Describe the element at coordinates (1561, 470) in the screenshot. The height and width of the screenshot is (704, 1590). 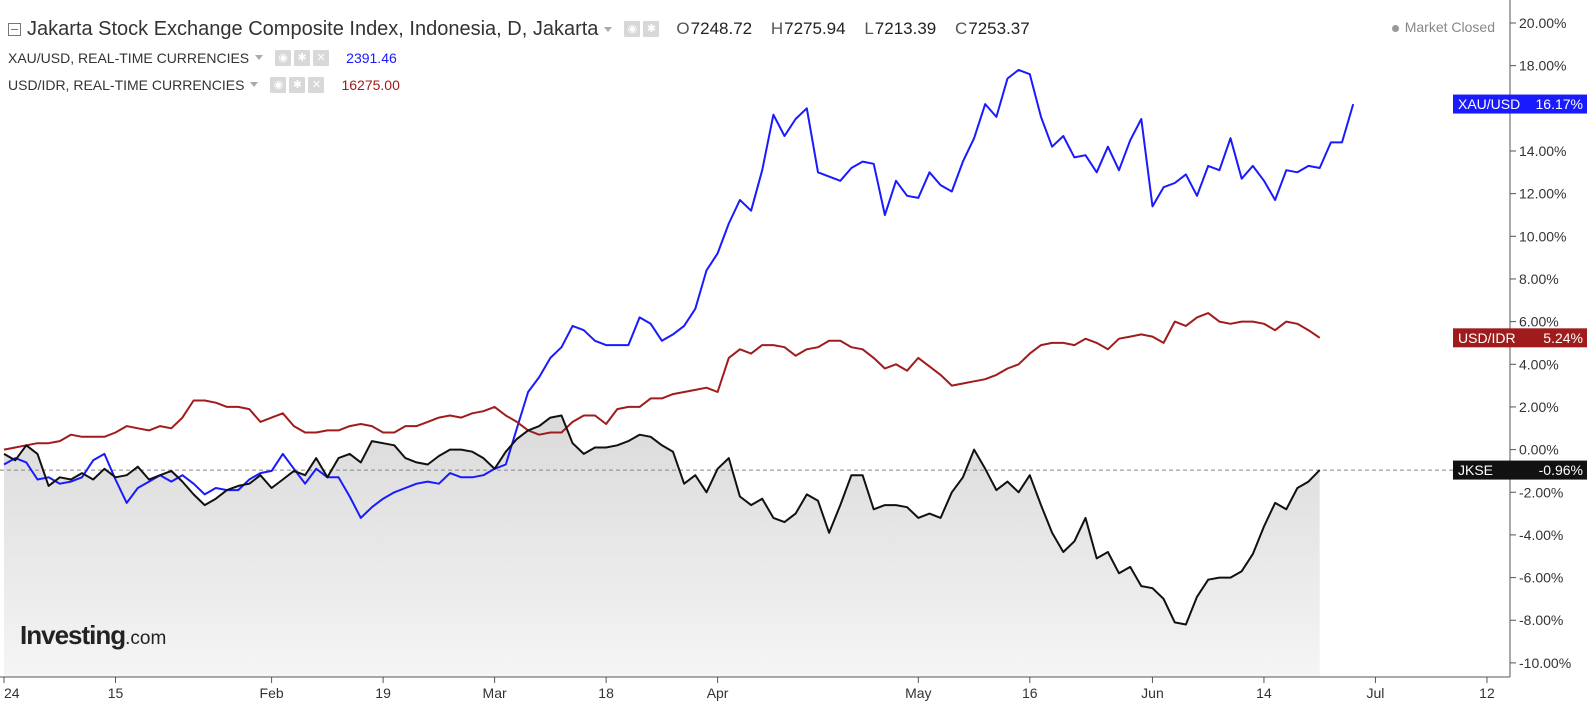
I see `end-label-value: -0.96%` at that location.